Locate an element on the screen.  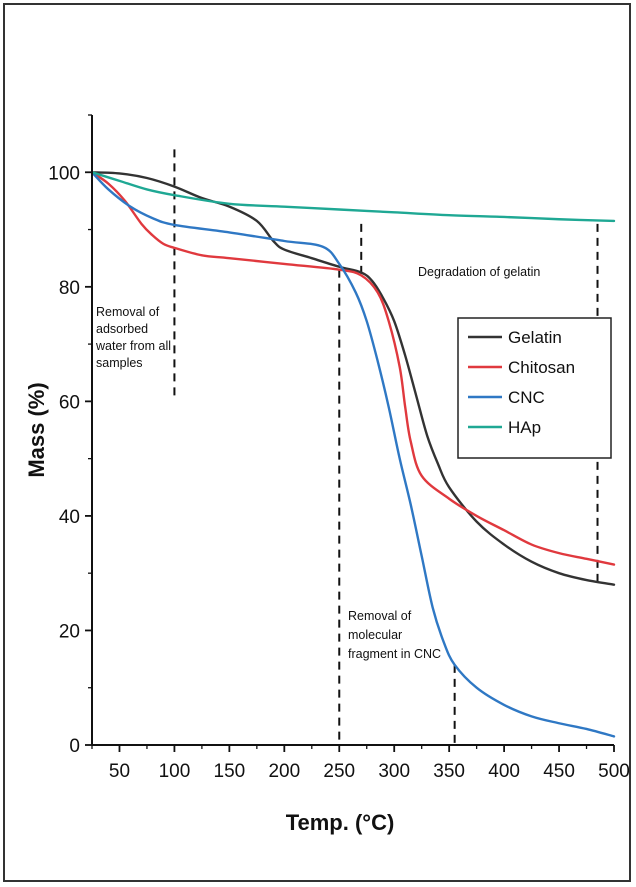
series-line-hap is located at coordinates (353, 197).